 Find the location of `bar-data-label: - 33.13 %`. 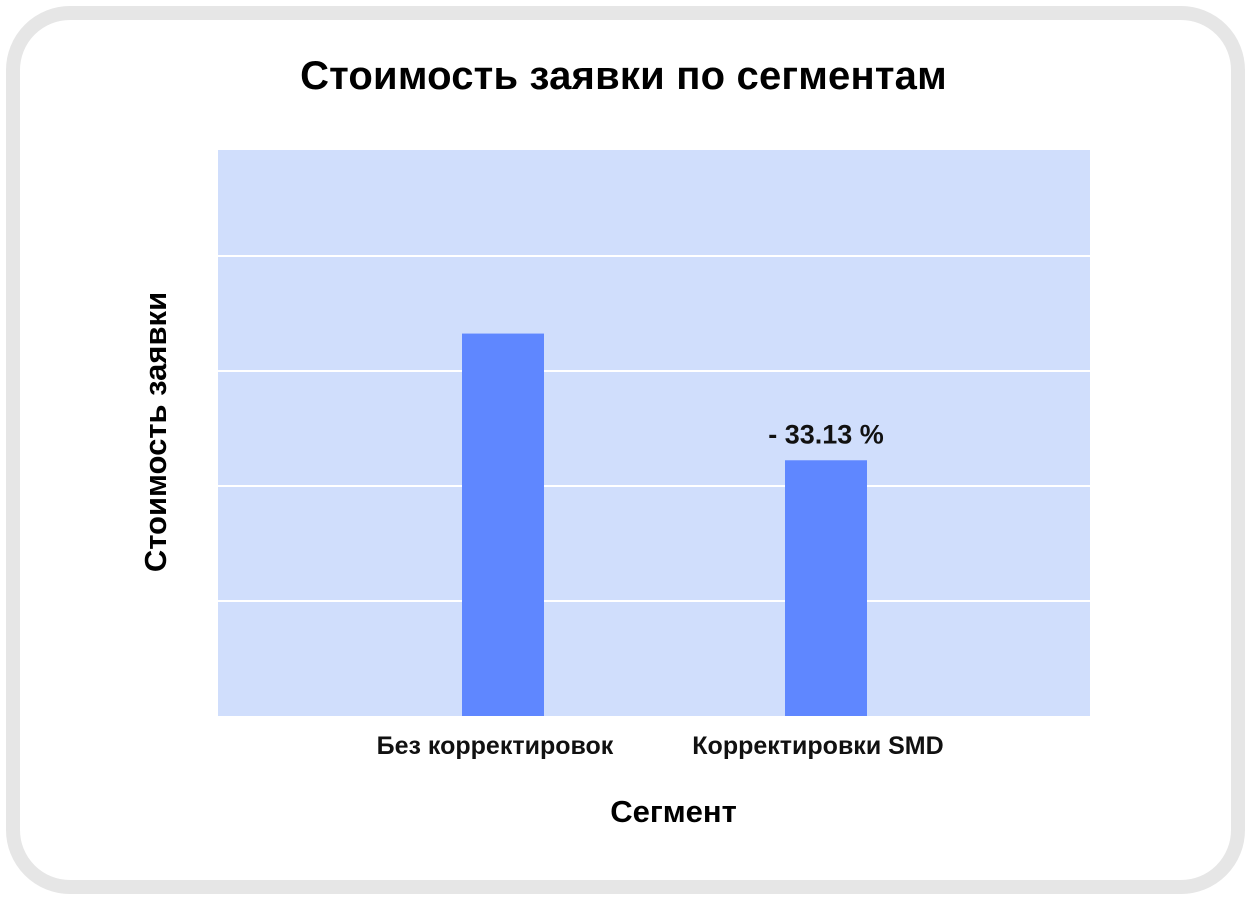

bar-data-label: - 33.13 % is located at coordinates (826, 434).